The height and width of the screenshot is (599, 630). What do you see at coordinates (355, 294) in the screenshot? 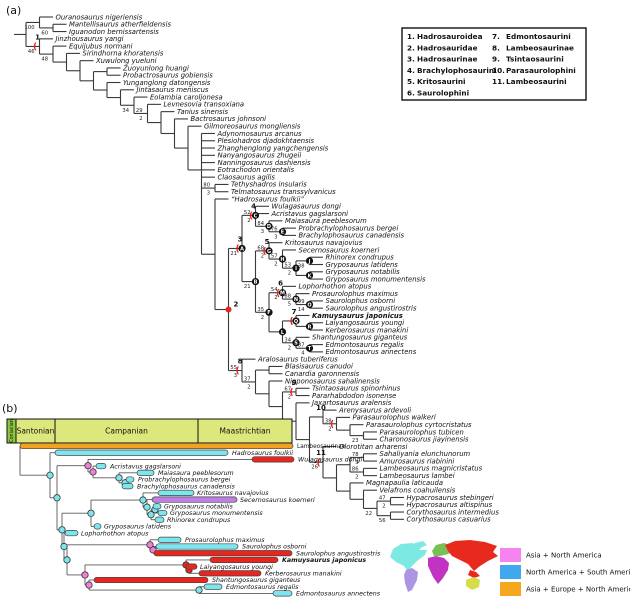
I see `taxon-label: Prosaurolophus maximus` at bounding box center [355, 294].